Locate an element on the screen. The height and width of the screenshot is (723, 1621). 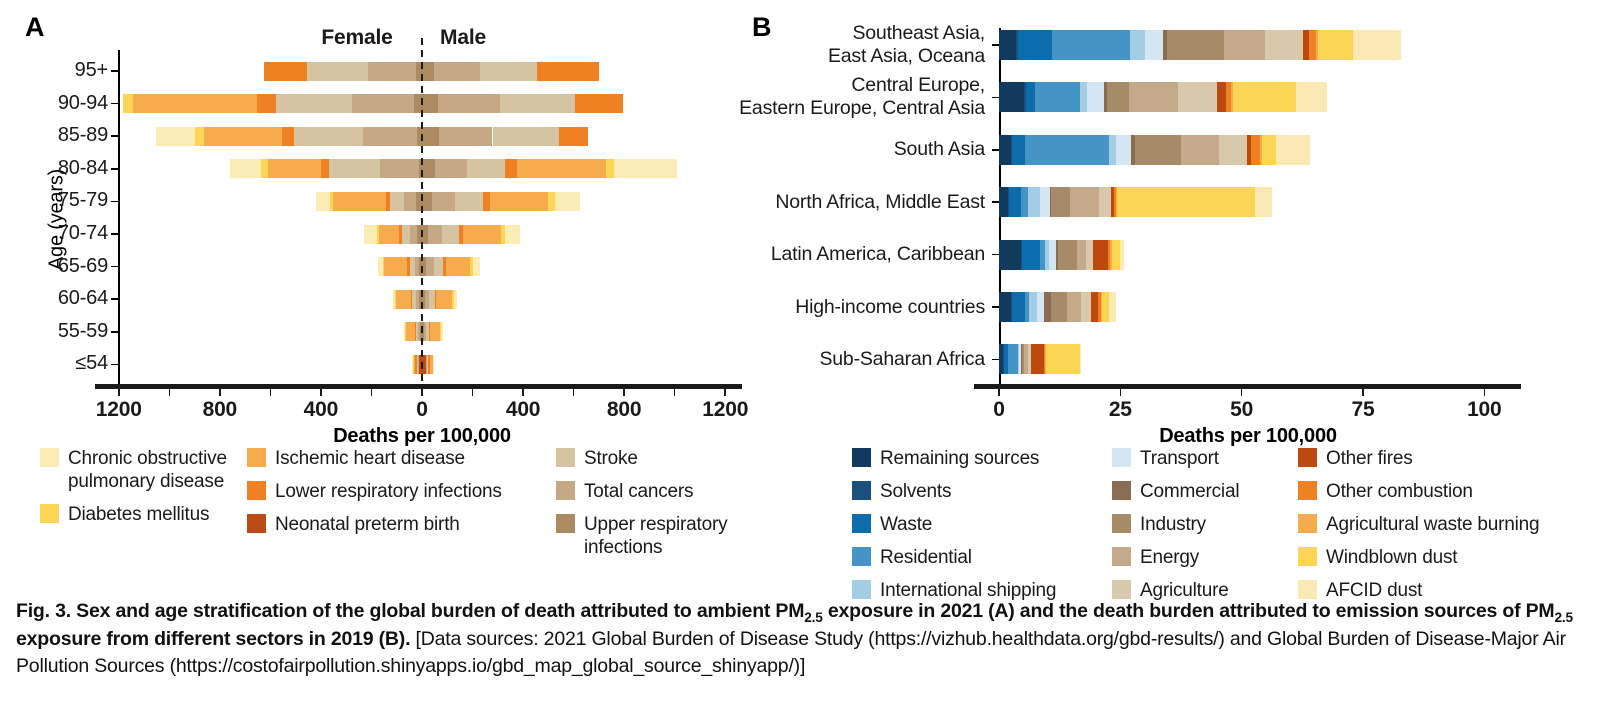
legend-label: Total cancers is located at coordinates (639, 491).